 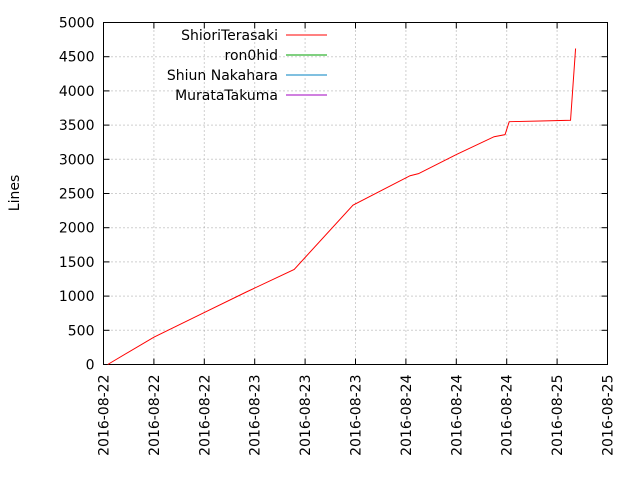 I want to click on y-tick-label: 2000, so click(x=77, y=229).